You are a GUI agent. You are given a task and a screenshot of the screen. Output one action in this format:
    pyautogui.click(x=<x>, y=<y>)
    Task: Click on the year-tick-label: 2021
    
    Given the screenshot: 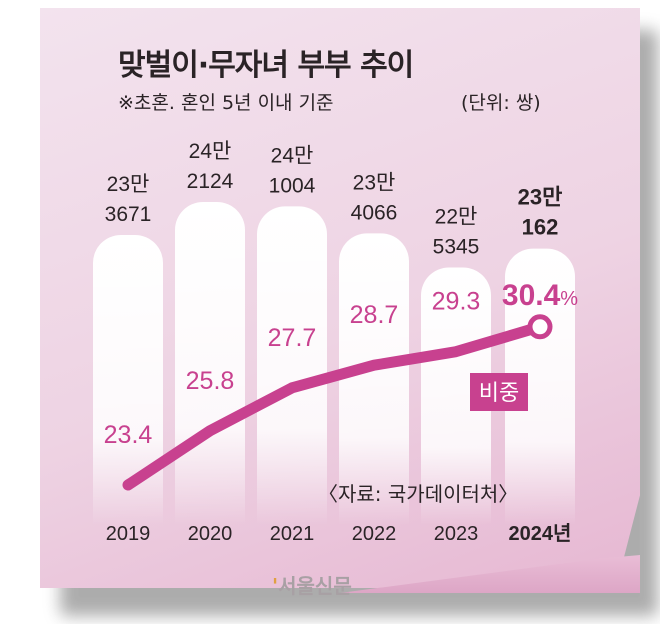 What is the action you would take?
    pyautogui.click(x=292, y=534)
    